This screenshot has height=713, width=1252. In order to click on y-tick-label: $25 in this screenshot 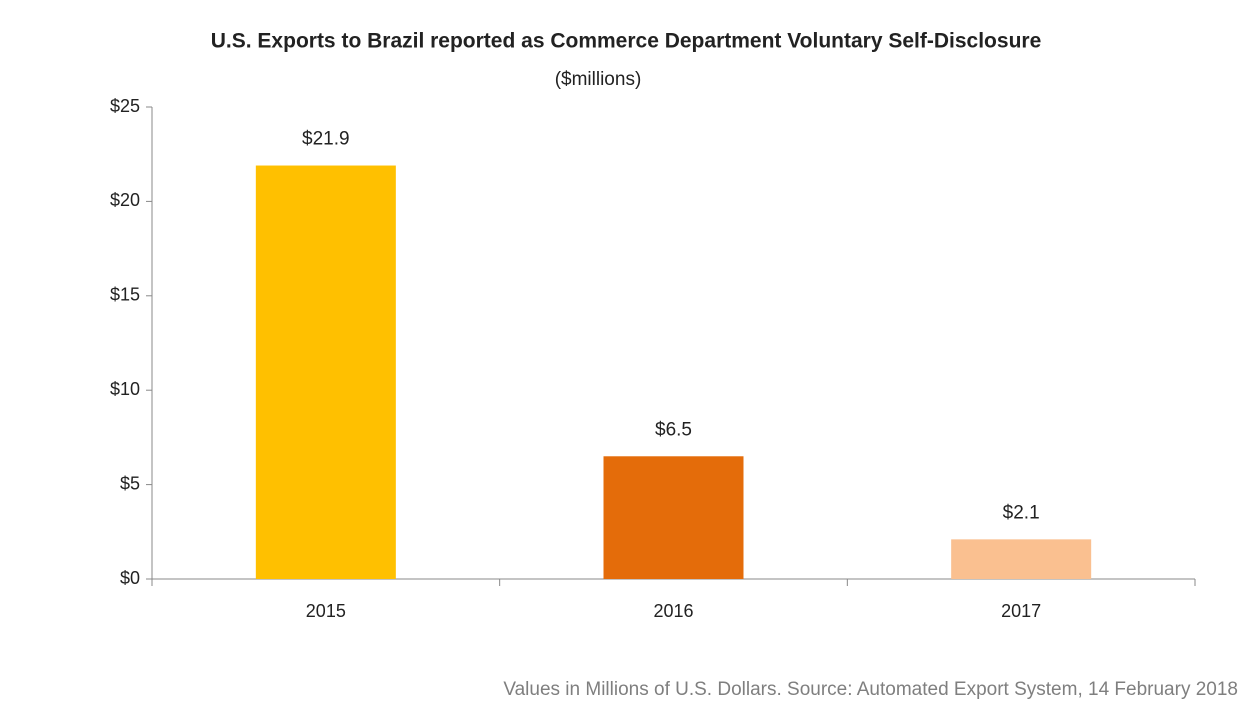, I will do `click(125, 106)`.